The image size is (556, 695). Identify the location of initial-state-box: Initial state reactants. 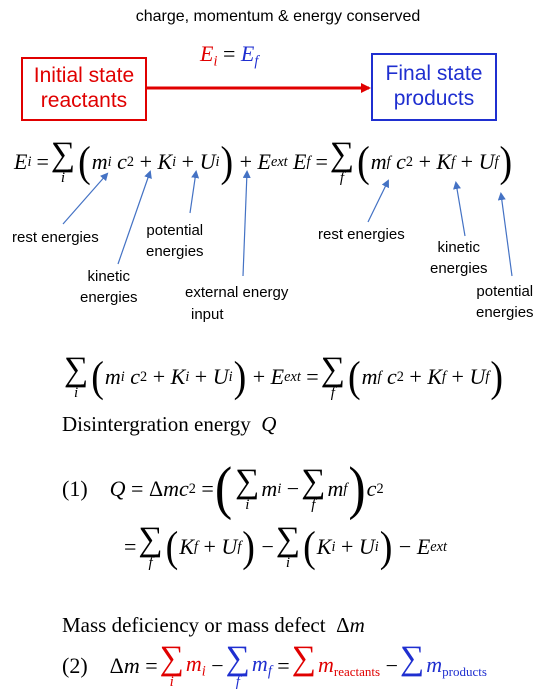
(84, 89).